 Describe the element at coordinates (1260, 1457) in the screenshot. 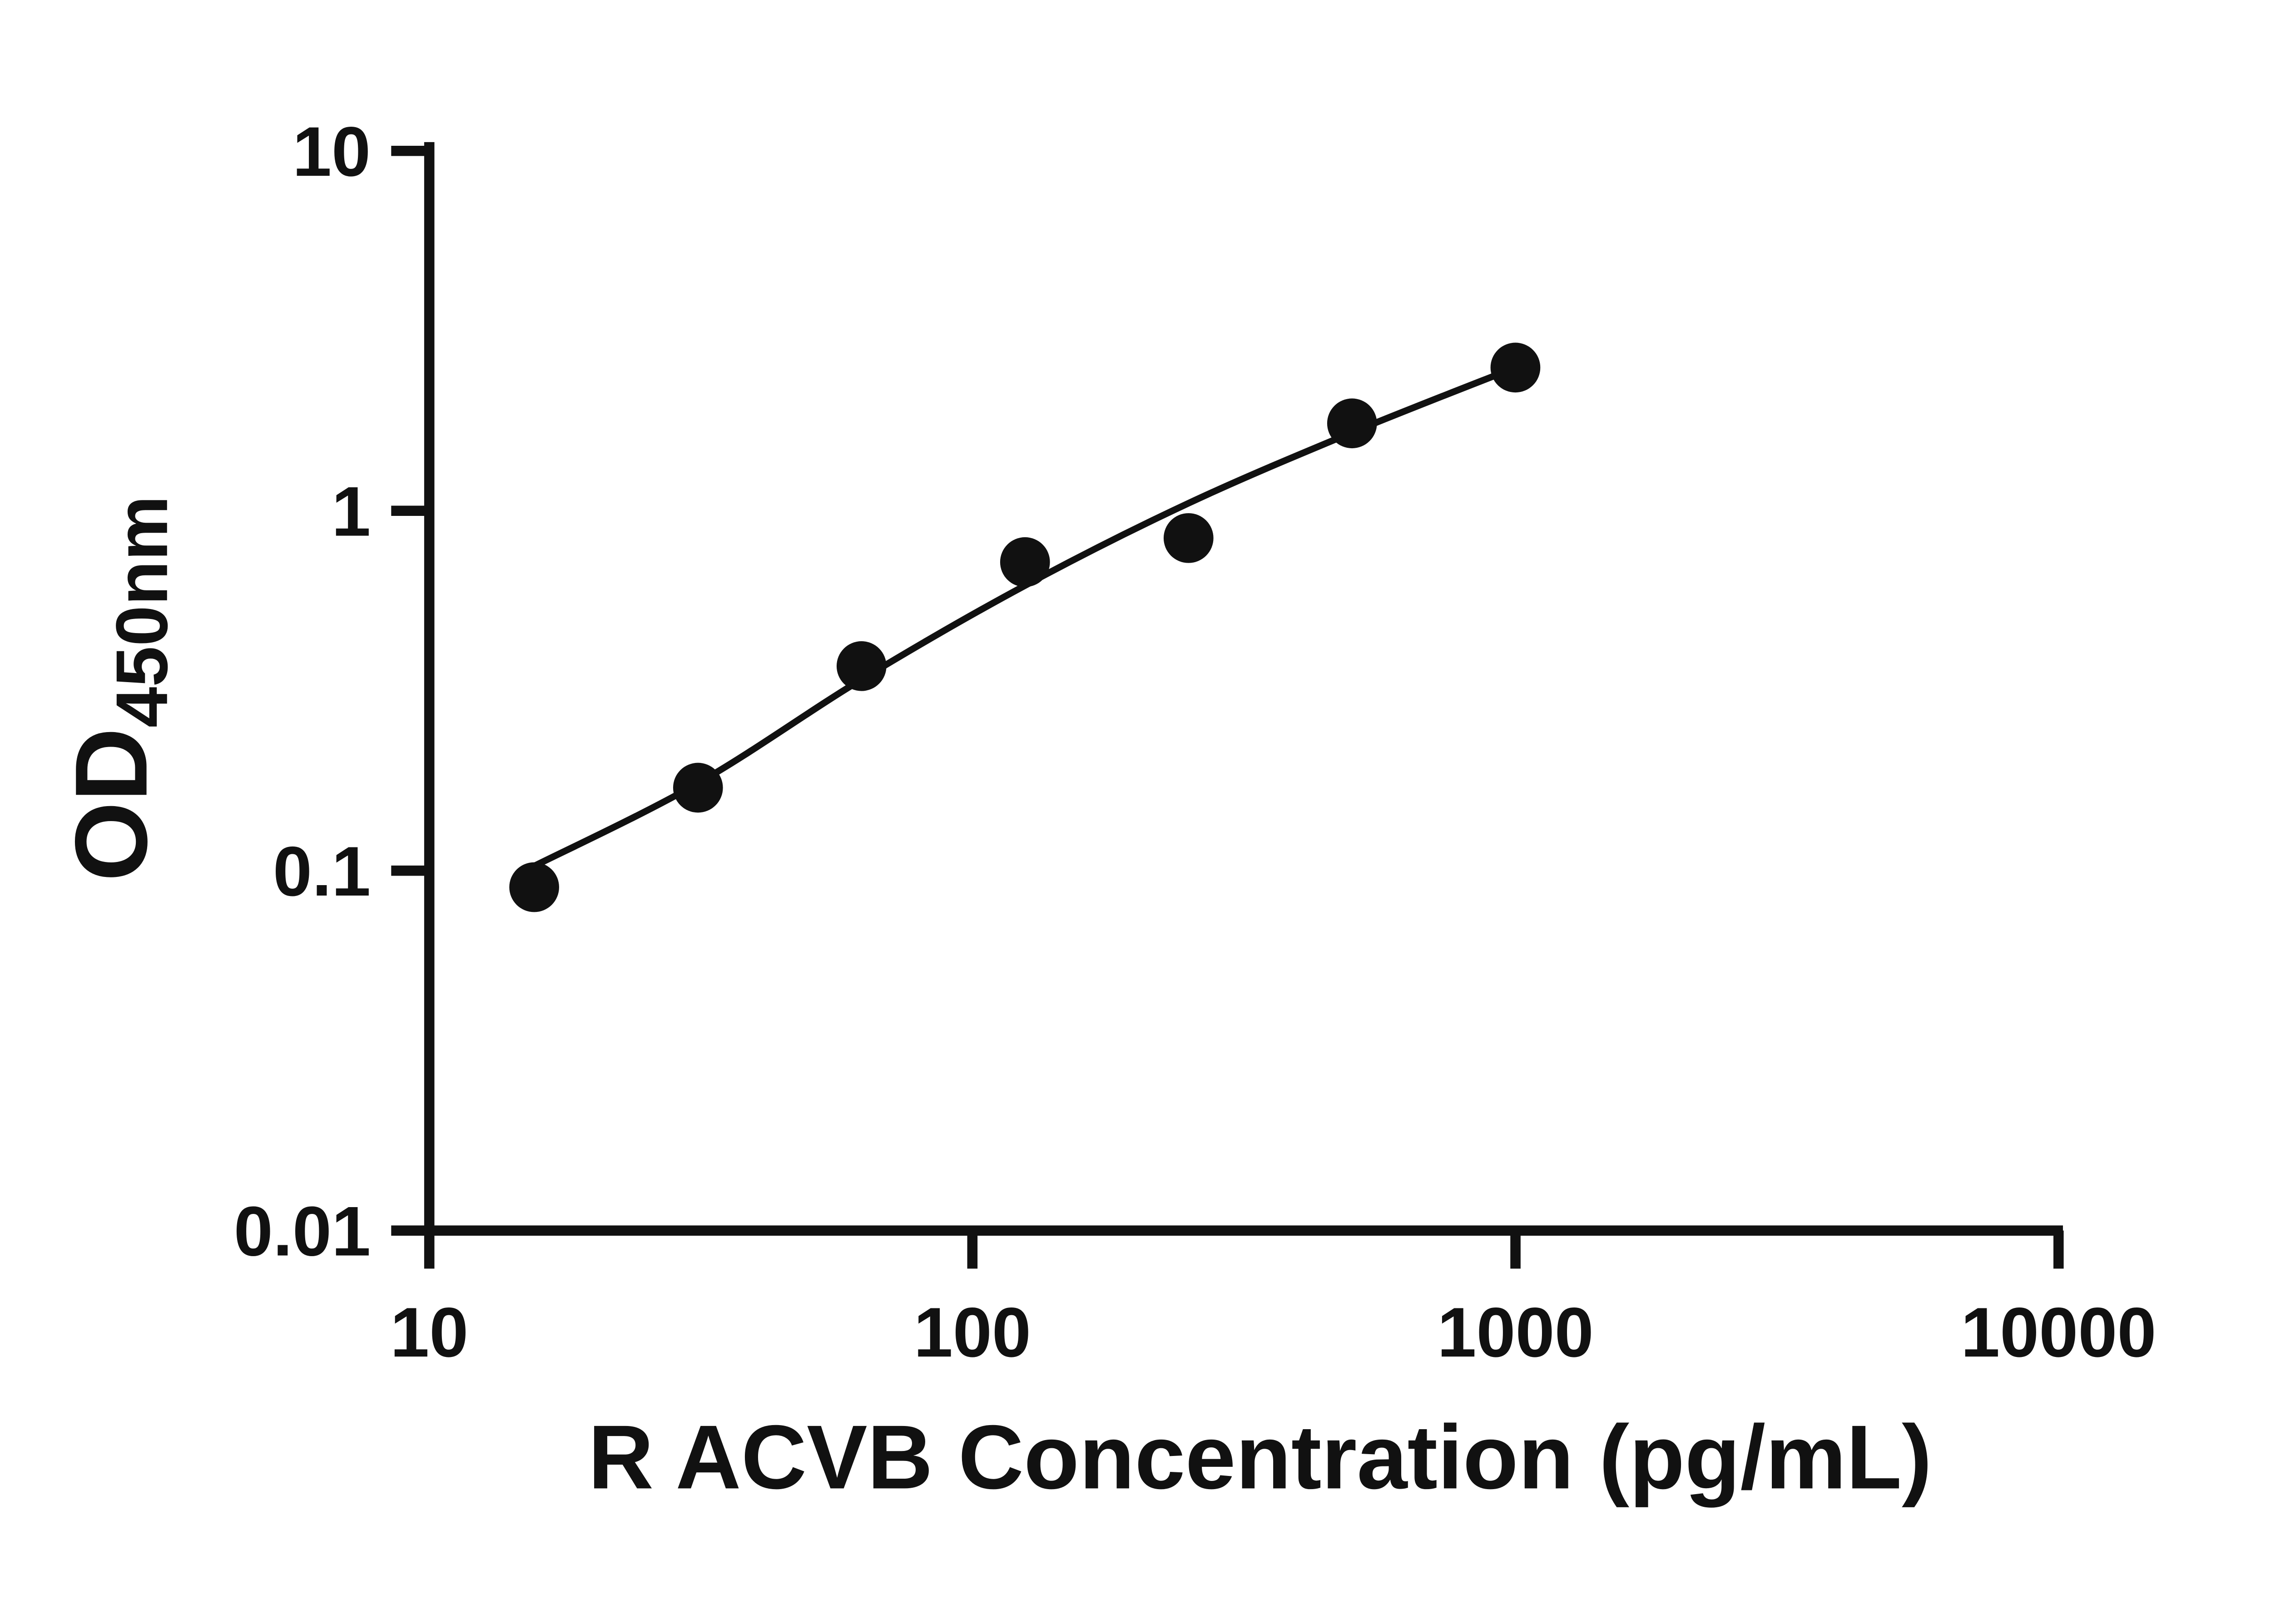

I see `x-axis-title: R ACVB Concentration (pg/mL)` at that location.